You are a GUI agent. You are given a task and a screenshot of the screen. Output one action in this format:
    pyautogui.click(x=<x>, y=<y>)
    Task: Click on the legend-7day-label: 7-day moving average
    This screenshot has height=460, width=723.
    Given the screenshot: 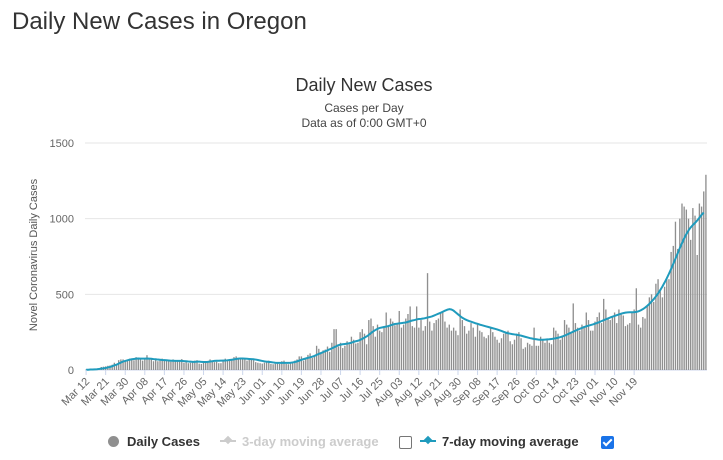 What is the action you would take?
    pyautogui.click(x=510, y=441)
    